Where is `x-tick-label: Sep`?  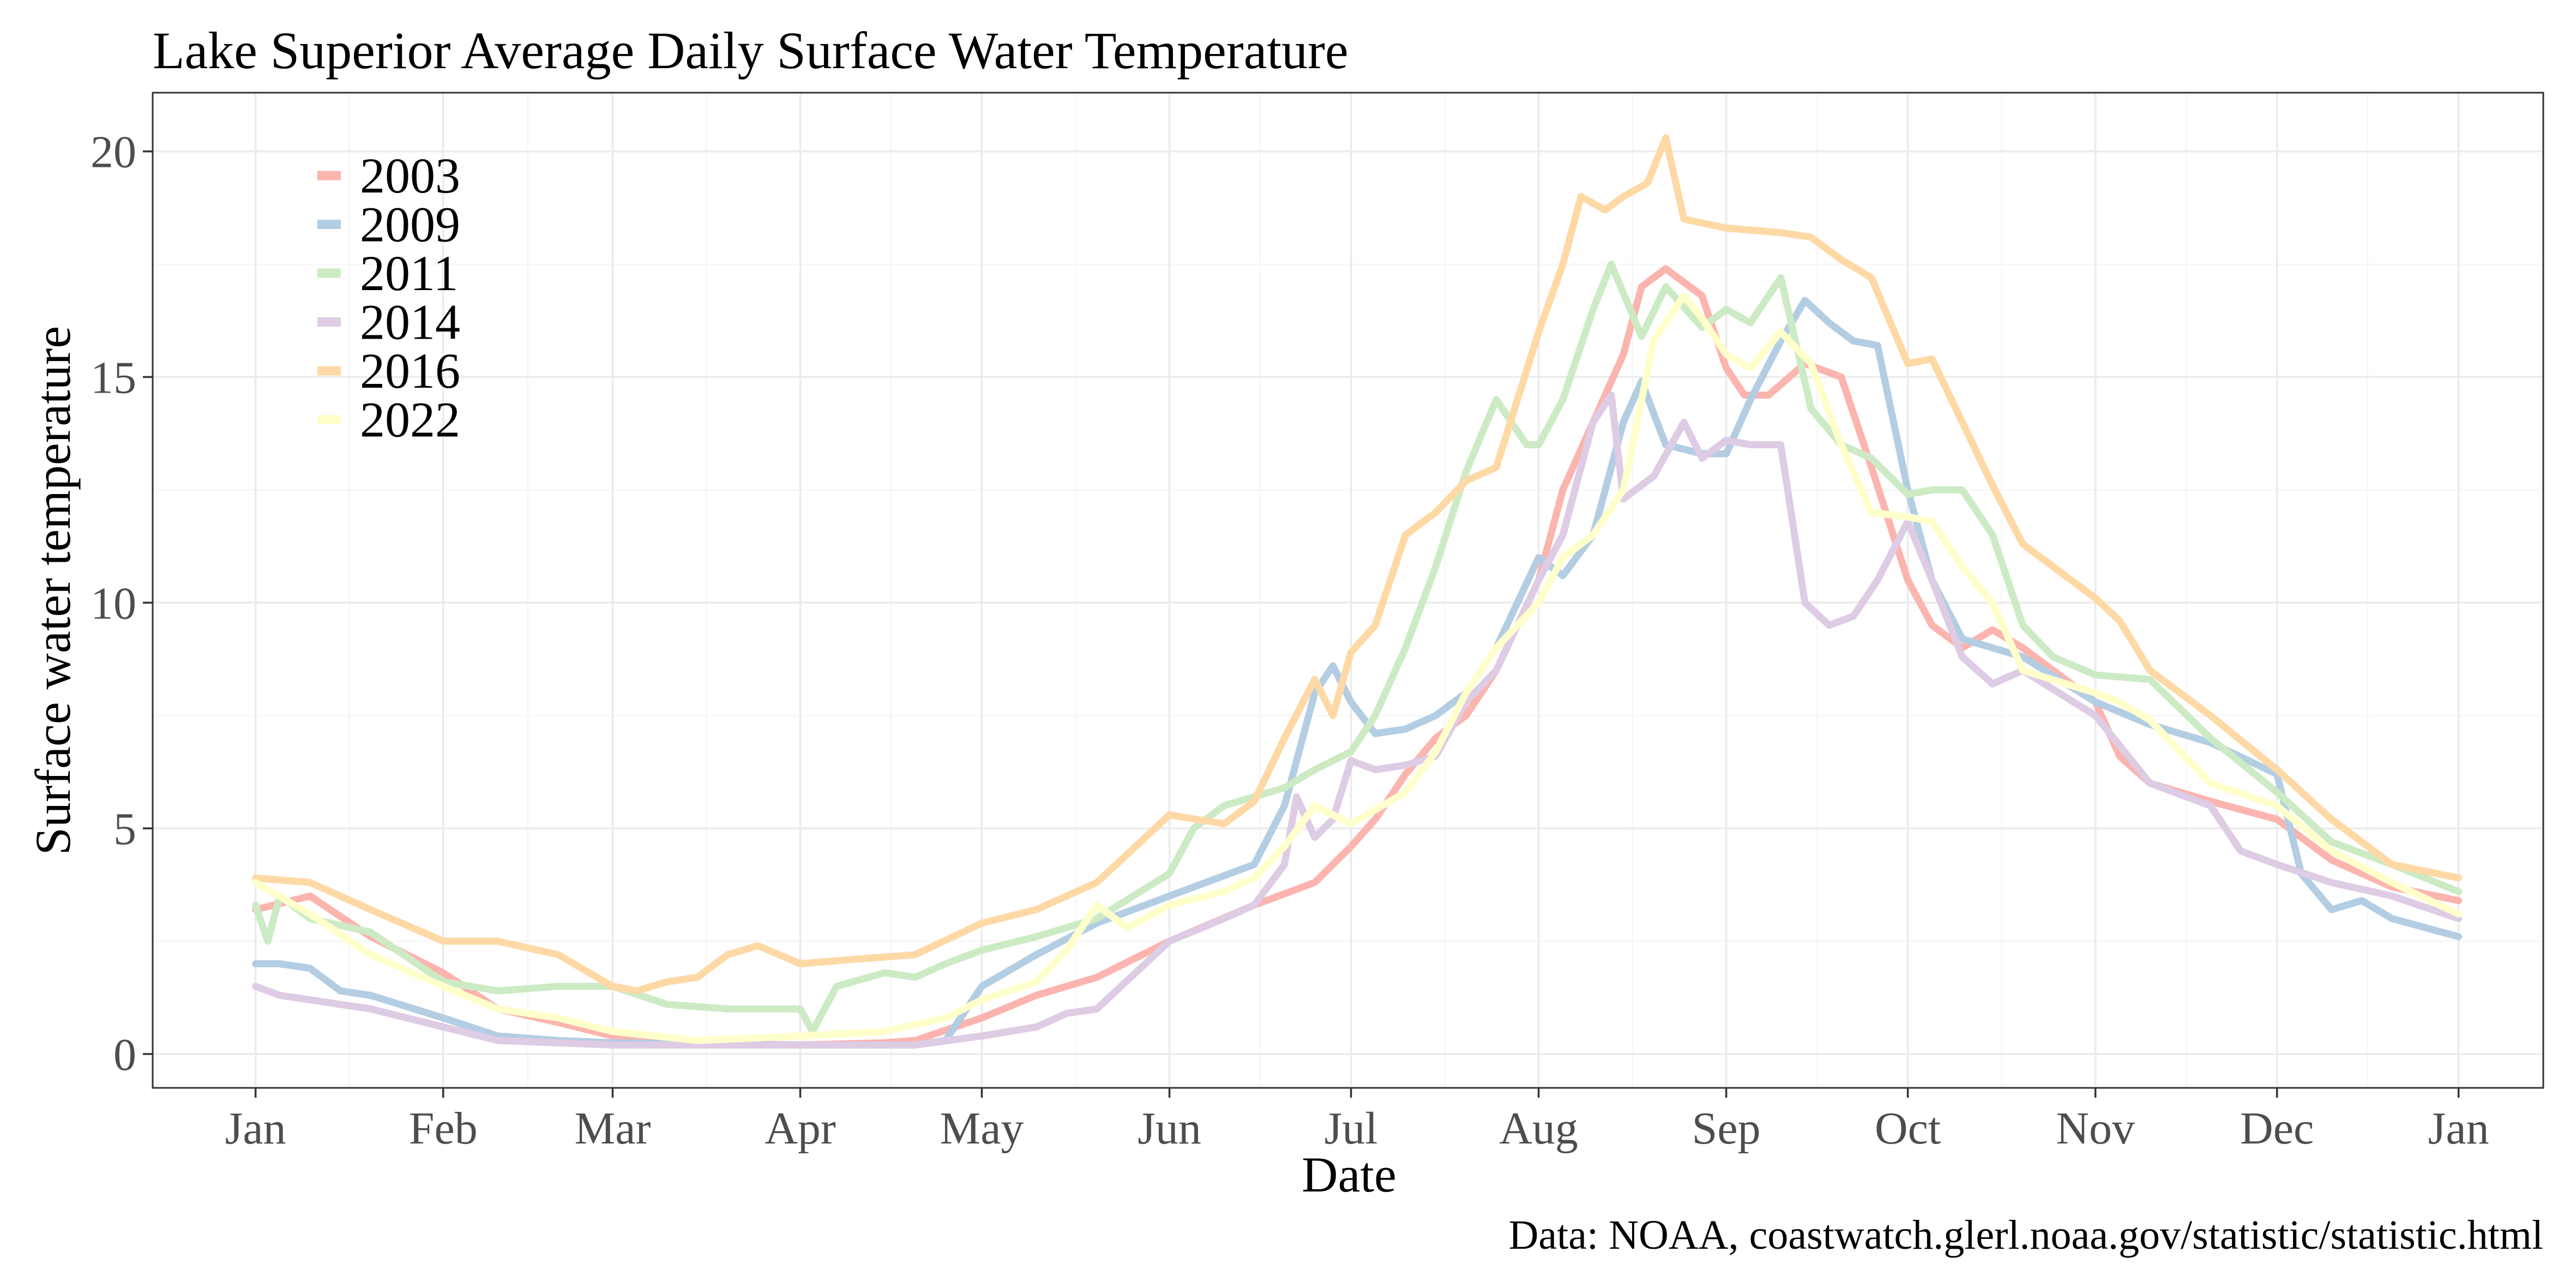 x-tick-label: Sep is located at coordinates (1726, 1128).